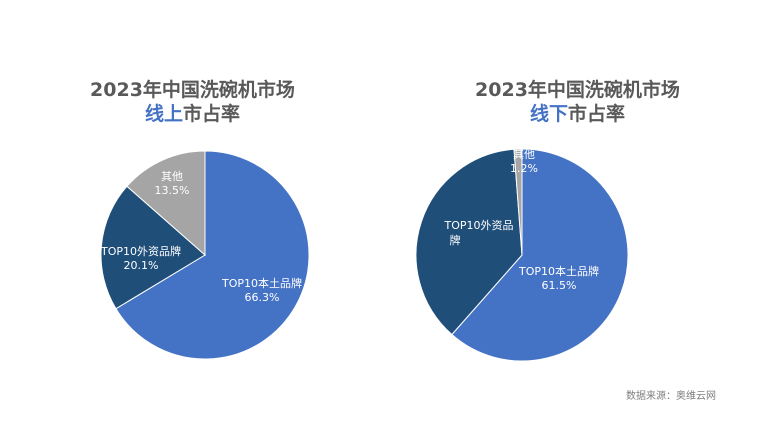  What do you see at coordinates (163, 114) in the screenshot?
I see `subtitle-highlight: 线上` at bounding box center [163, 114].